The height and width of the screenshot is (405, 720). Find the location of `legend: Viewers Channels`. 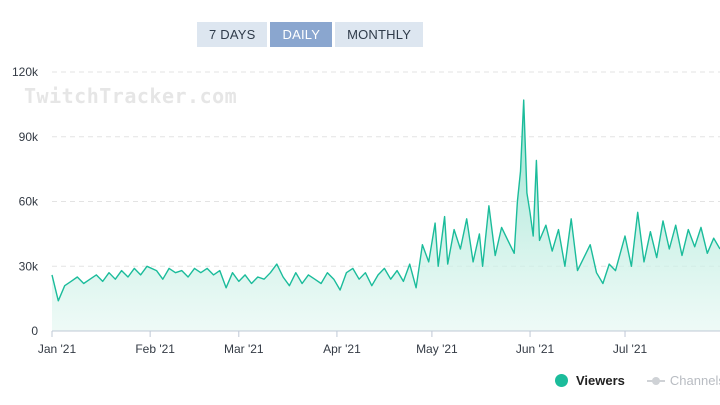

legend: Viewers Channels is located at coordinates (637, 380).